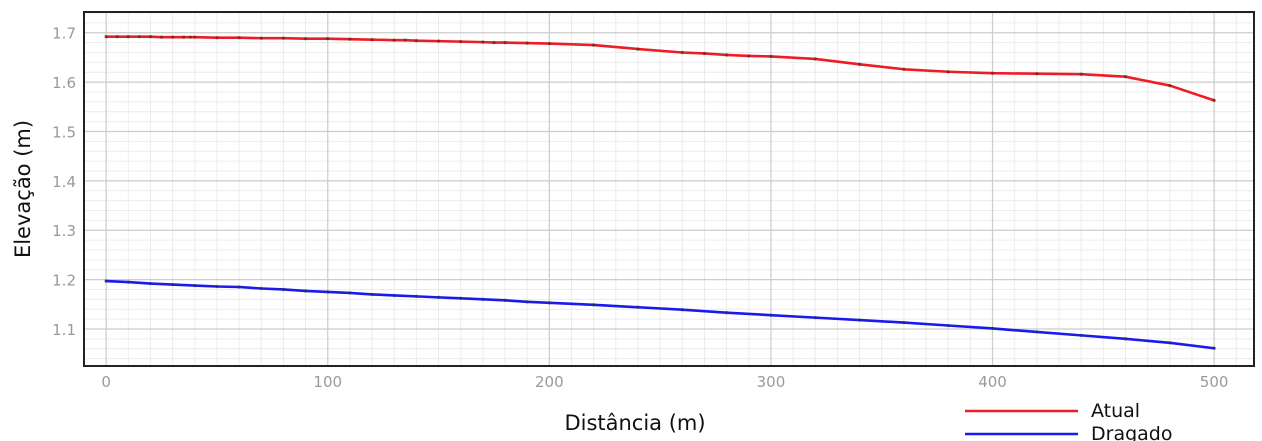 This screenshot has width=1262, height=441. What do you see at coordinates (64, 83) in the screenshot?
I see `y-tick-label: 1.6` at bounding box center [64, 83].